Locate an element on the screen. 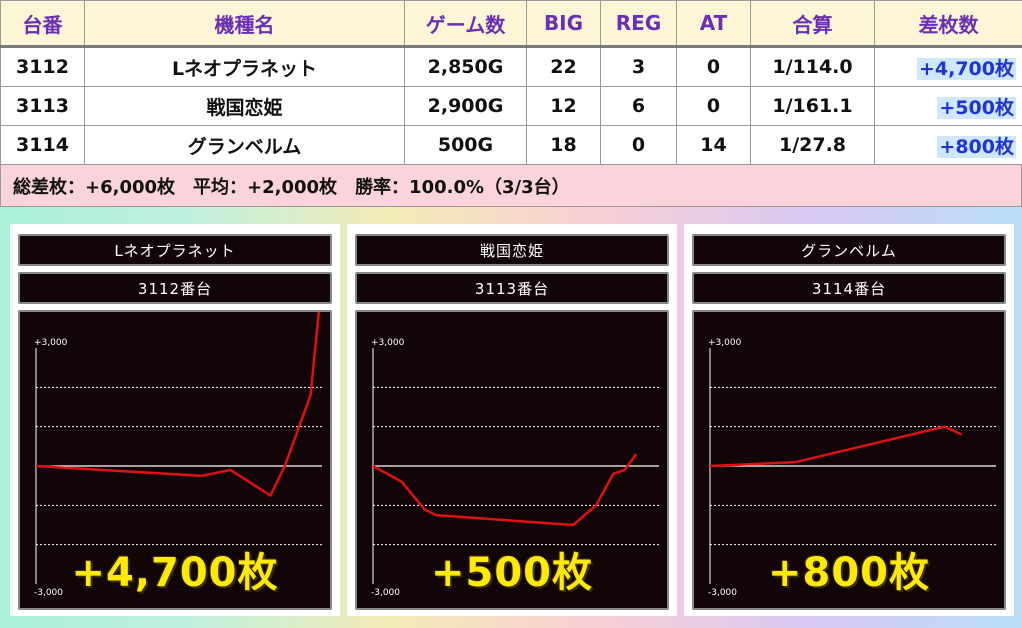  cell-combined-rate: 1/27.8 is located at coordinates (812, 145).